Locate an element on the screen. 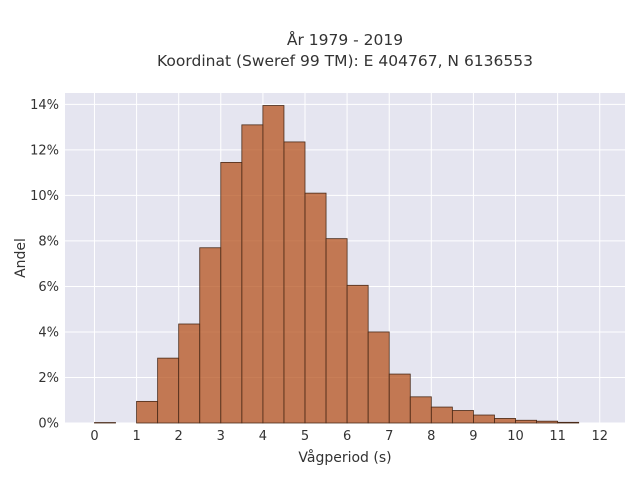  x-tick-label: 7 is located at coordinates (389, 436).